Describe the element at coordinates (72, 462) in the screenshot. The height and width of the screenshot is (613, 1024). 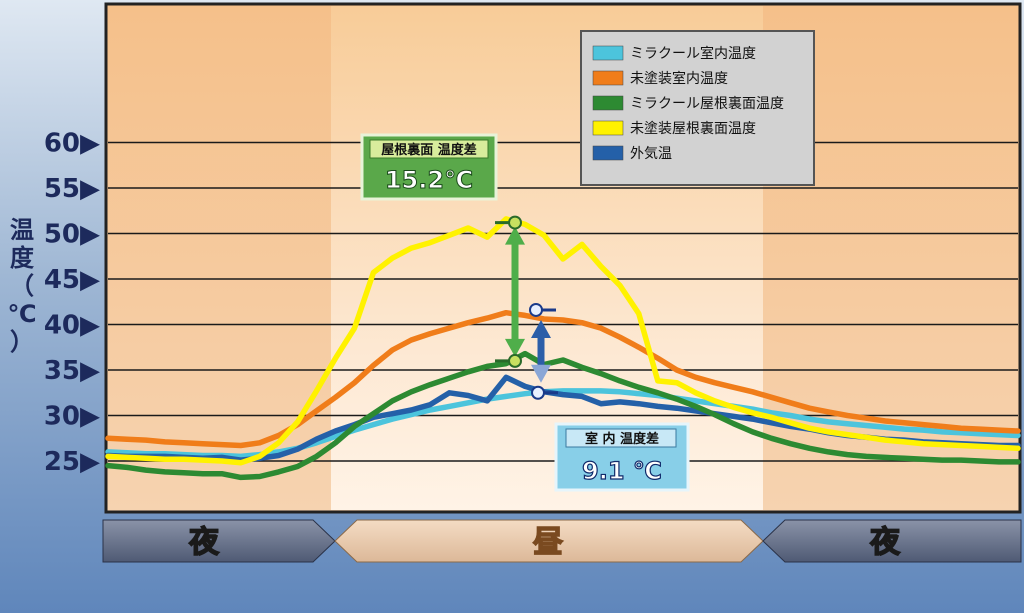
I see `y-tick-label: 25▶` at that location.